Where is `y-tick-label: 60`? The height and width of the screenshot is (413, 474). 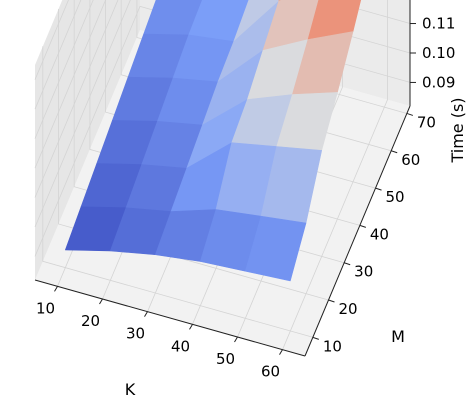 y-tick-label: 60 is located at coordinates (410, 160).